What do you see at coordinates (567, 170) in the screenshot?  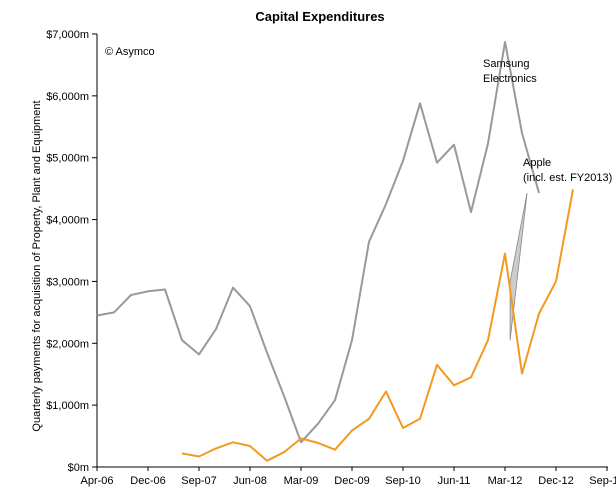 I see `apple-series-label: Apple (incl. est. FY2013)` at bounding box center [567, 170].